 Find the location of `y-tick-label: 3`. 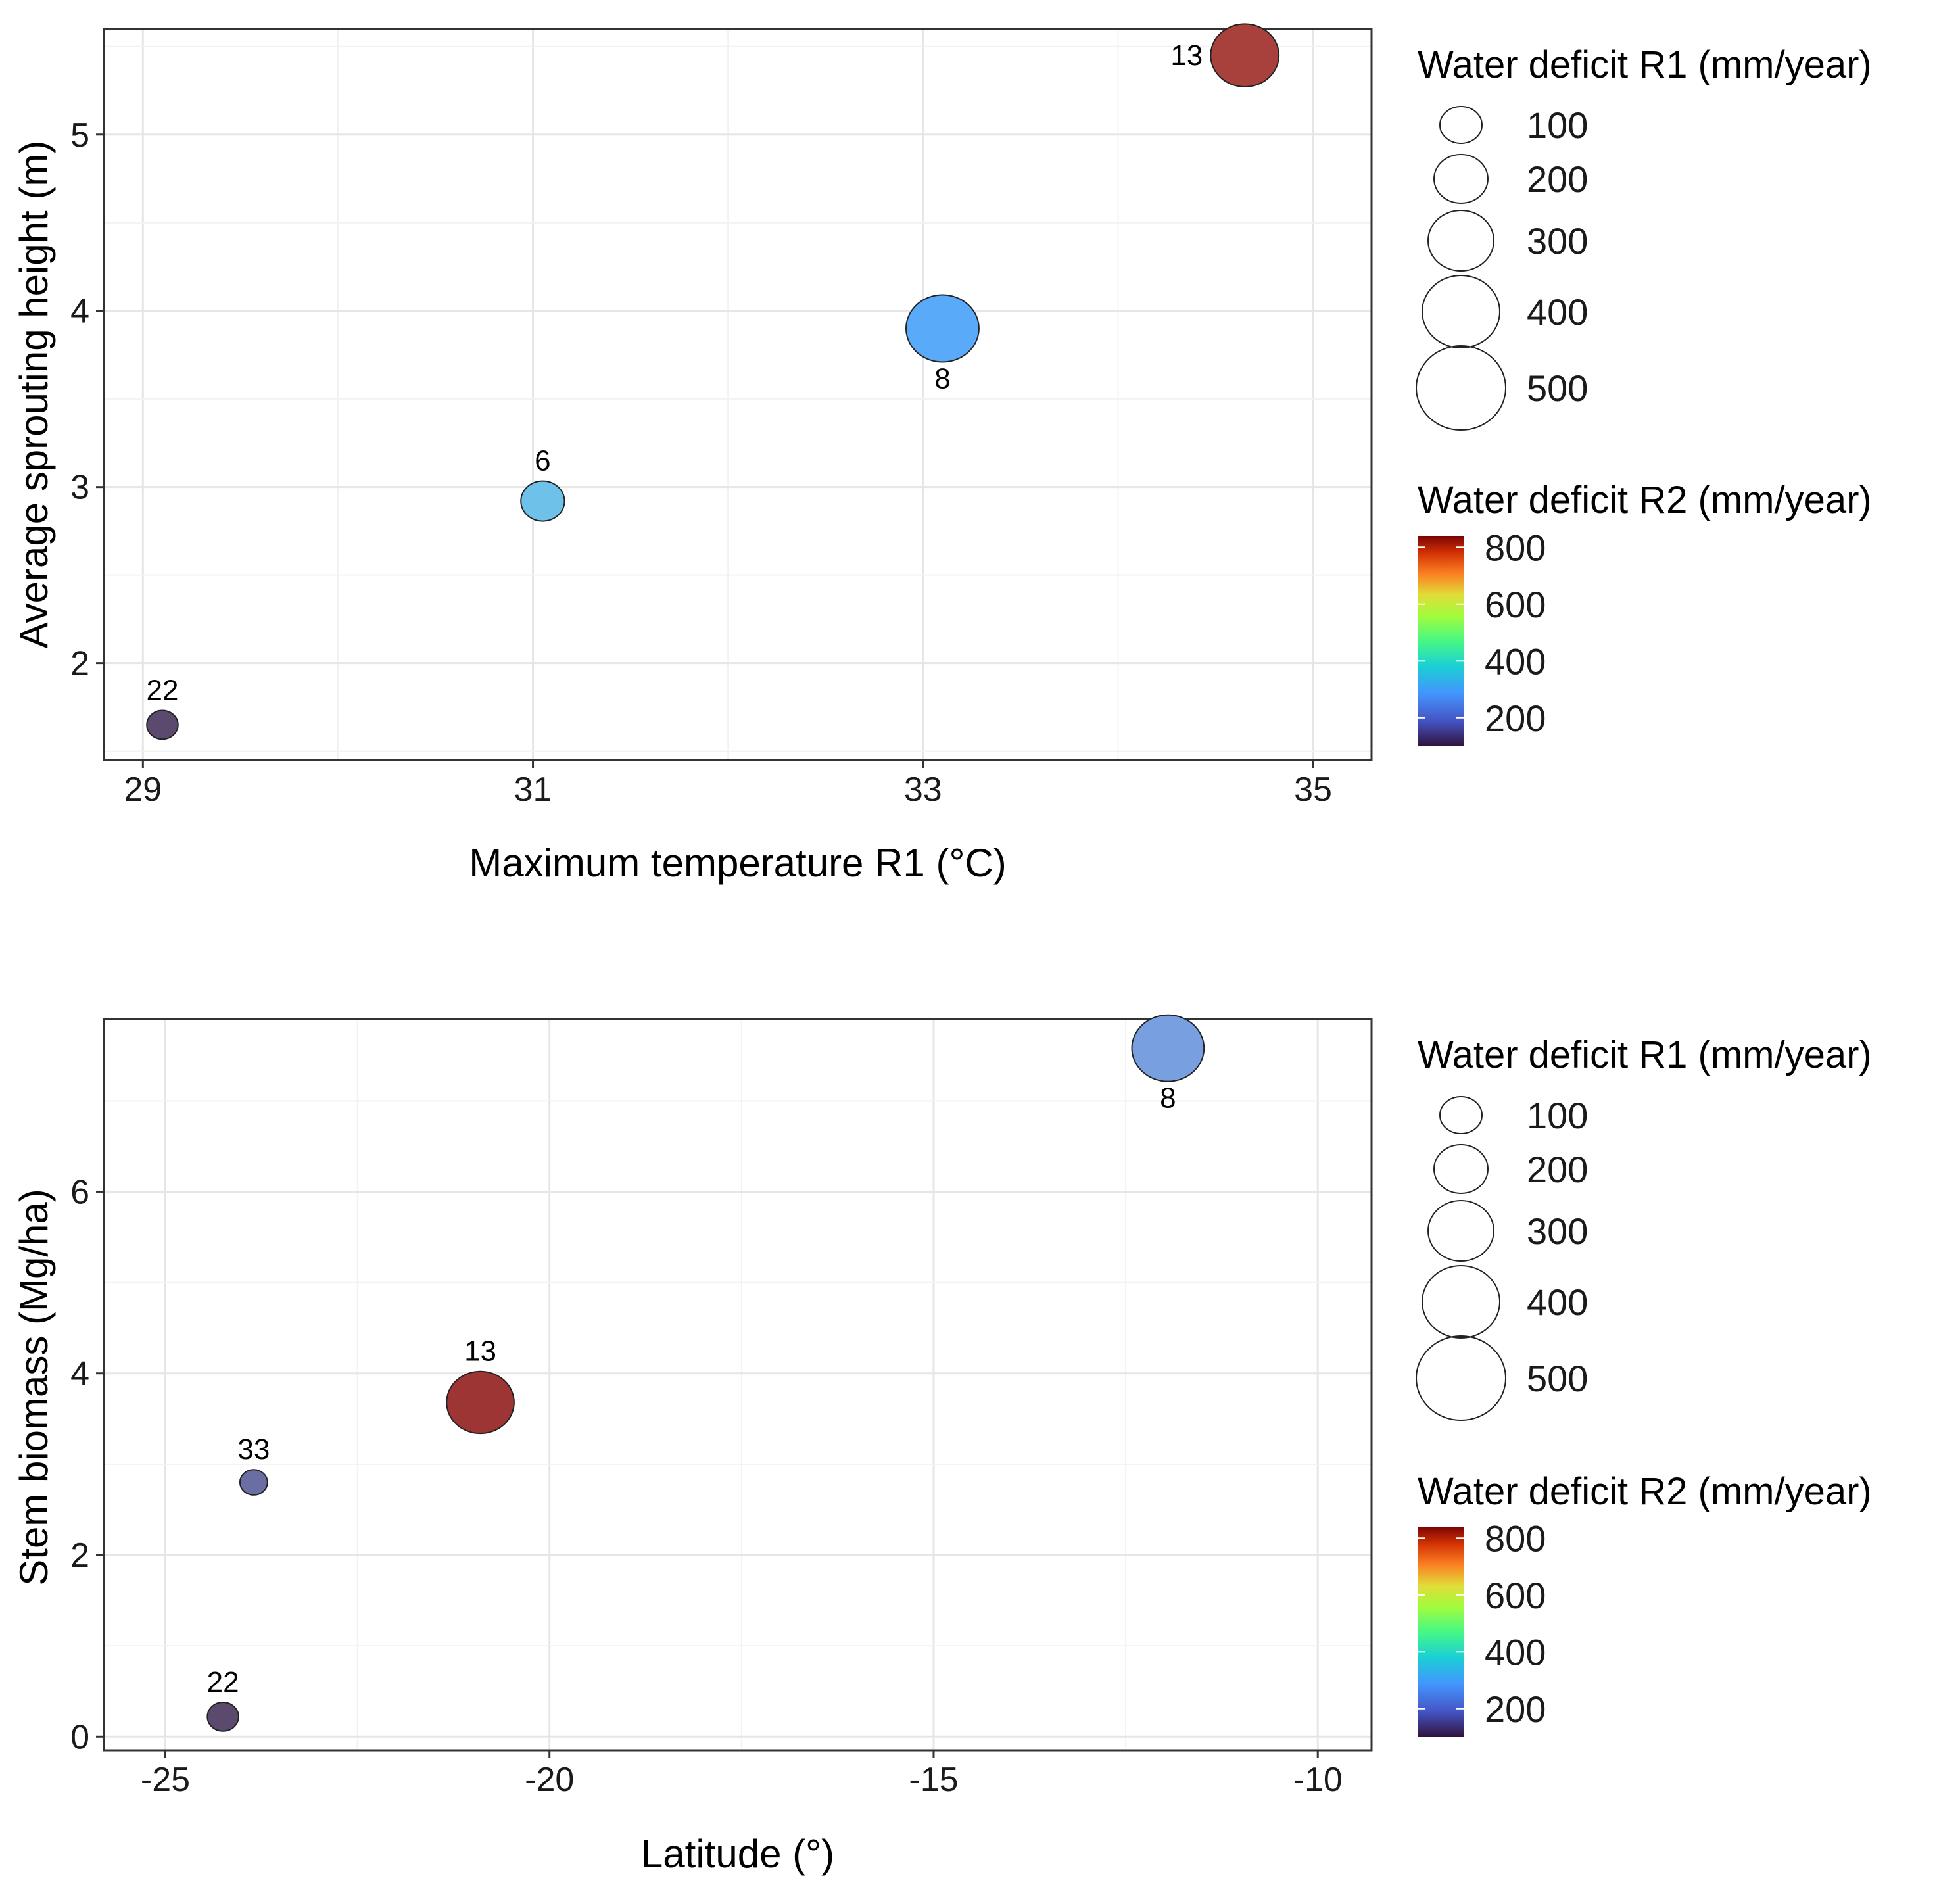

y-tick-label: 3 is located at coordinates (79, 488).